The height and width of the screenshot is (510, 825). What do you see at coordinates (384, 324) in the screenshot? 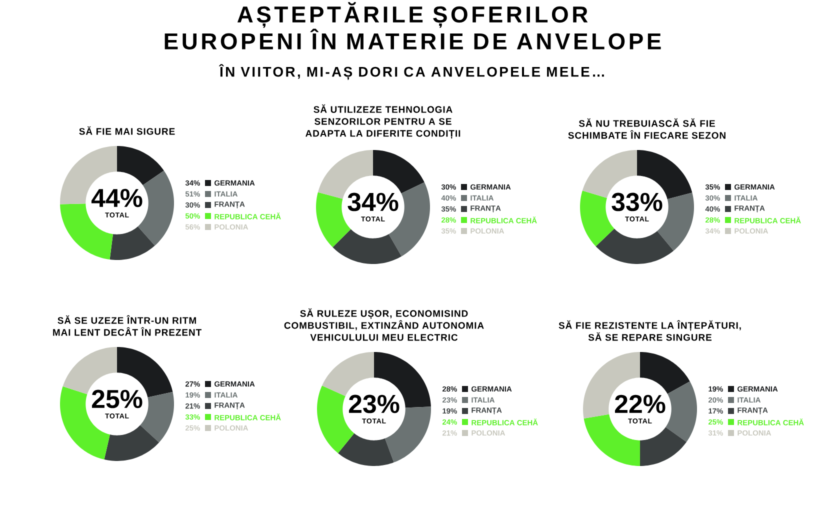
I see `chart-title: SĂ RULEZE UȘOR, ECONOMISIND COMBUSTIBIL, EXTINZÂND AUTONOMIA VEHICULULUI MEU ELECTRIC` at bounding box center [384, 324].